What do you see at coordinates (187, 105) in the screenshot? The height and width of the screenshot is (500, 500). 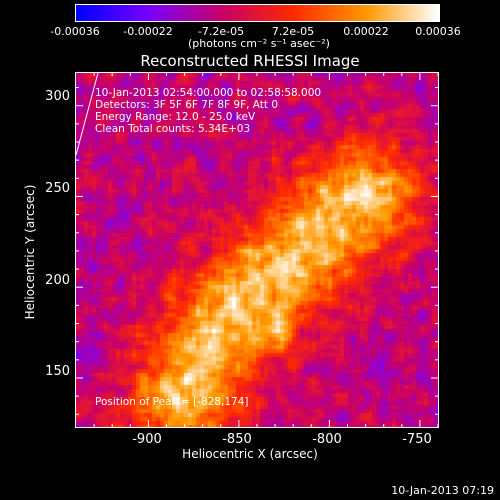 I see `info-detectors: Detectors: 3F 5F 6F 7F 8F 9F, Att 0` at bounding box center [187, 105].